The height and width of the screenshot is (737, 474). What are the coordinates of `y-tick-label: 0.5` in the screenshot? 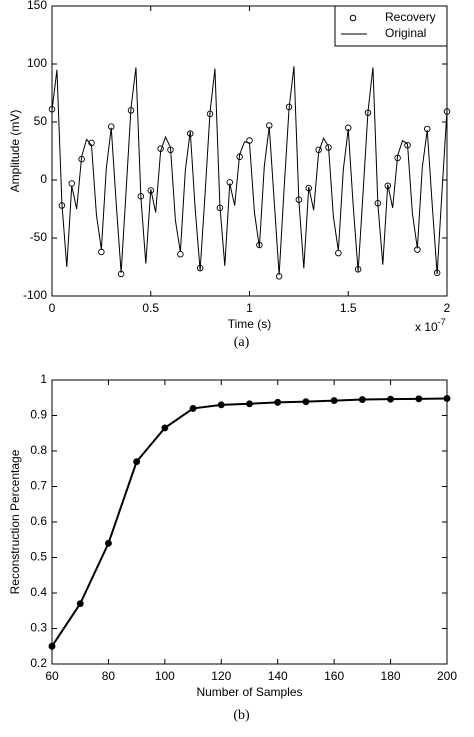 It's located at (38, 557).